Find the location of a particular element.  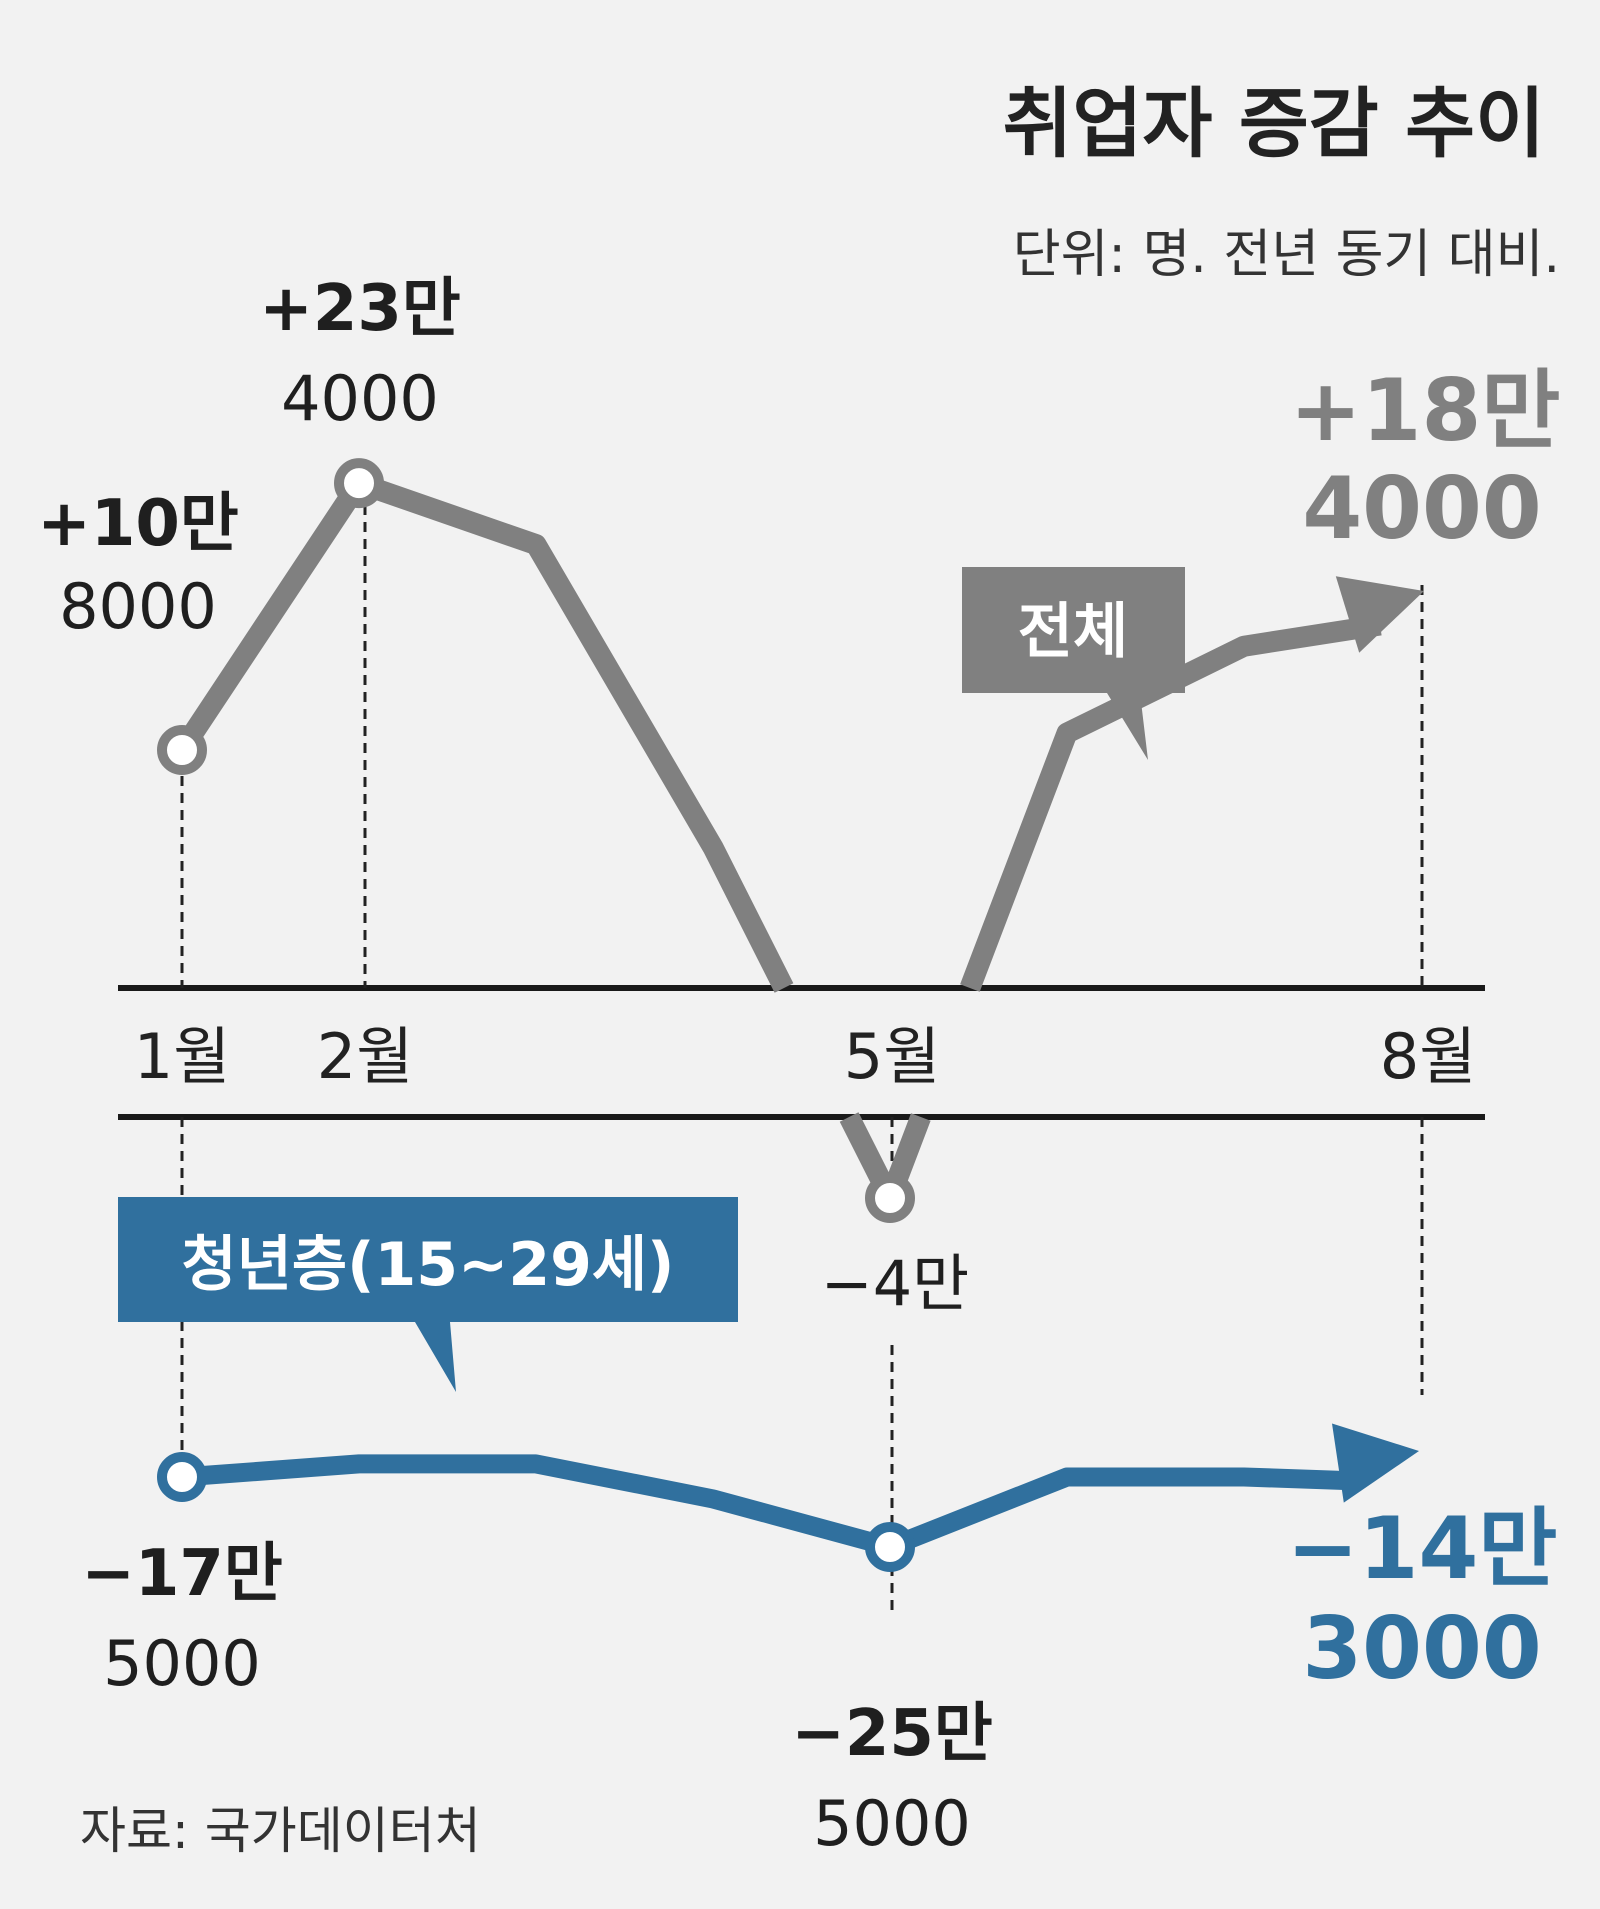

total-label-aug-1: +18만 is located at coordinates (1425, 411).